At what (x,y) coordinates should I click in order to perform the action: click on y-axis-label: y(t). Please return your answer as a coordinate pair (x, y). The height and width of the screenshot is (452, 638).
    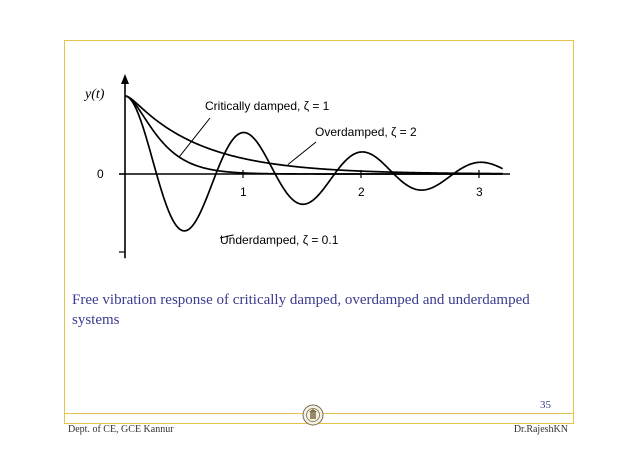
    Looking at the image, I should click on (94, 94).